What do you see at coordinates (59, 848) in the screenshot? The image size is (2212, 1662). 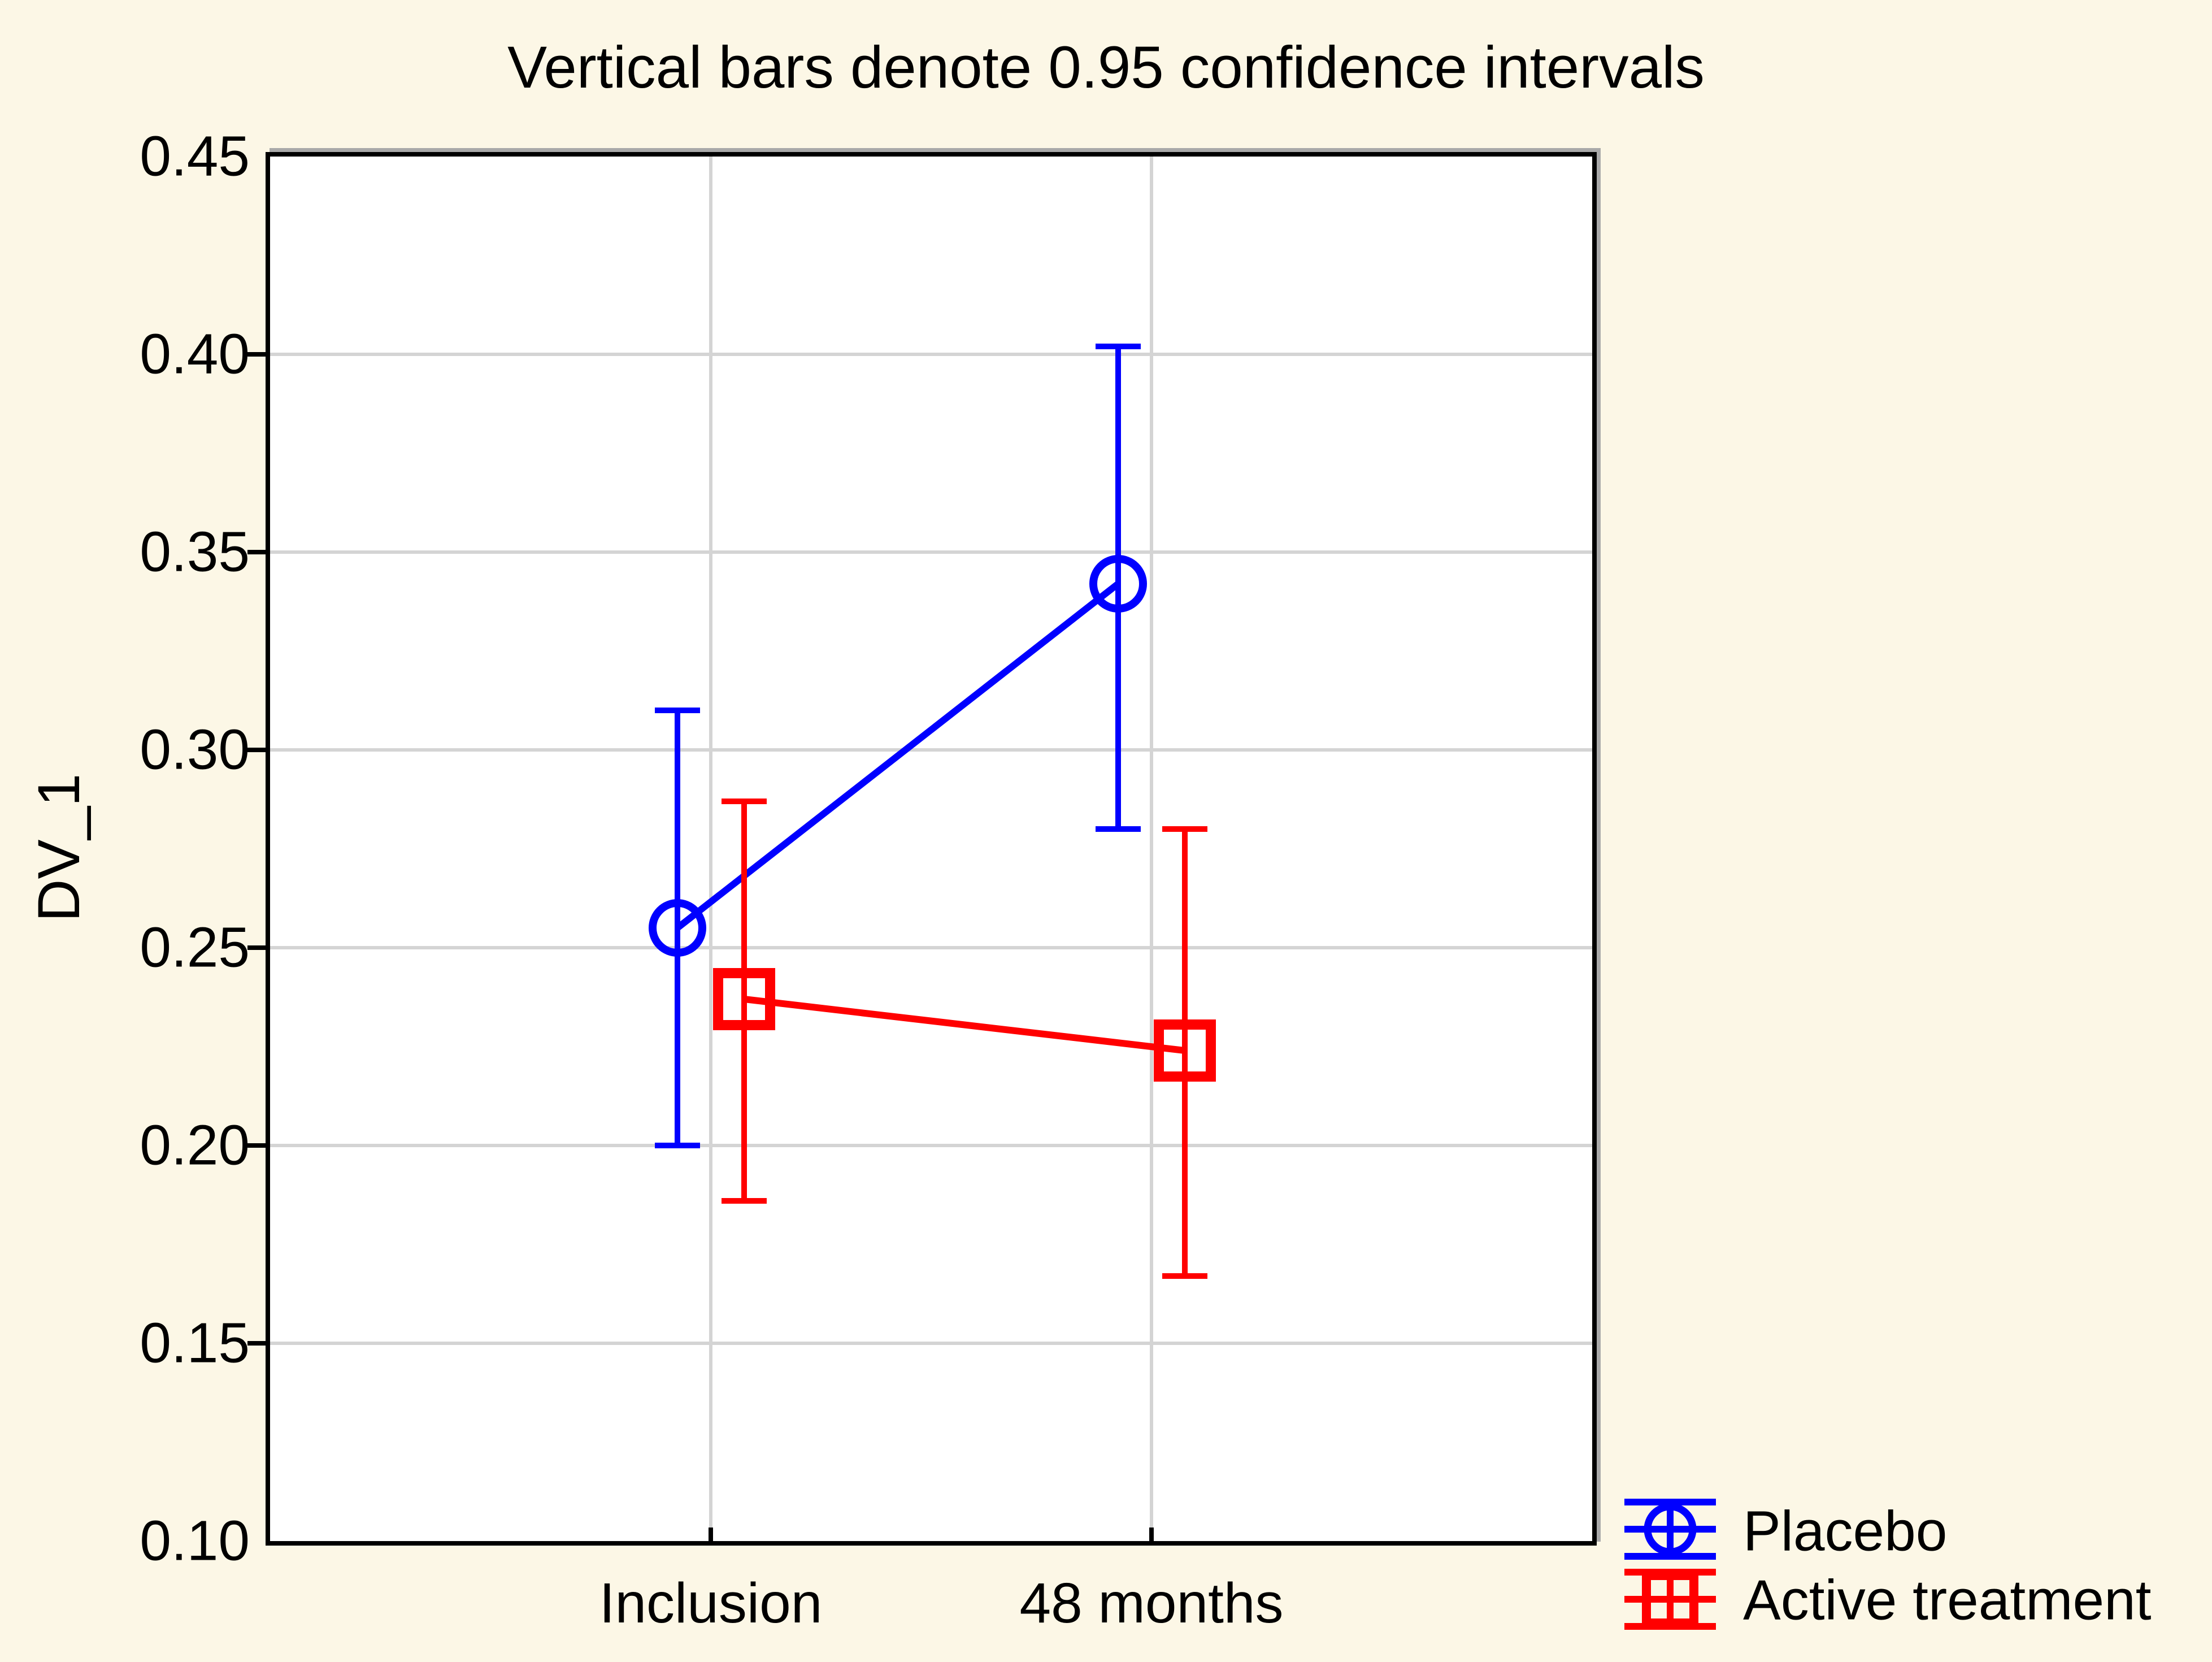 I see `y-axis-title: DV_1` at bounding box center [59, 848].